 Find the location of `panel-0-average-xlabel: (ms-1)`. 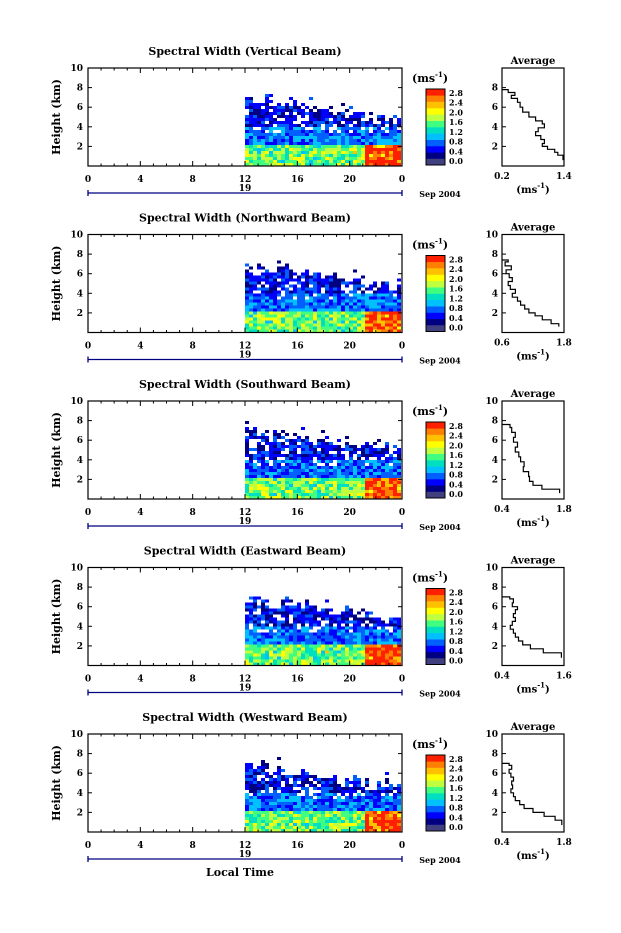

panel-0-average-xlabel: (ms-1) is located at coordinates (532, 188).